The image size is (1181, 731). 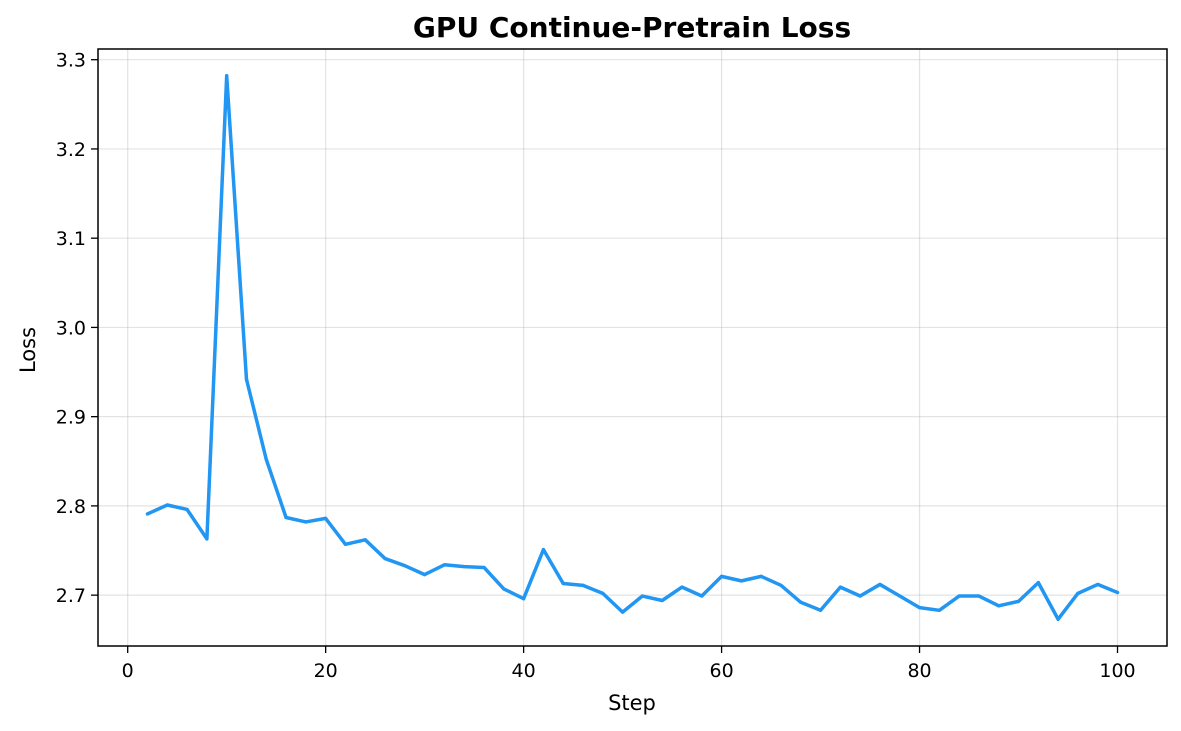 I want to click on x-tick-label: 100, so click(x=1117, y=671).